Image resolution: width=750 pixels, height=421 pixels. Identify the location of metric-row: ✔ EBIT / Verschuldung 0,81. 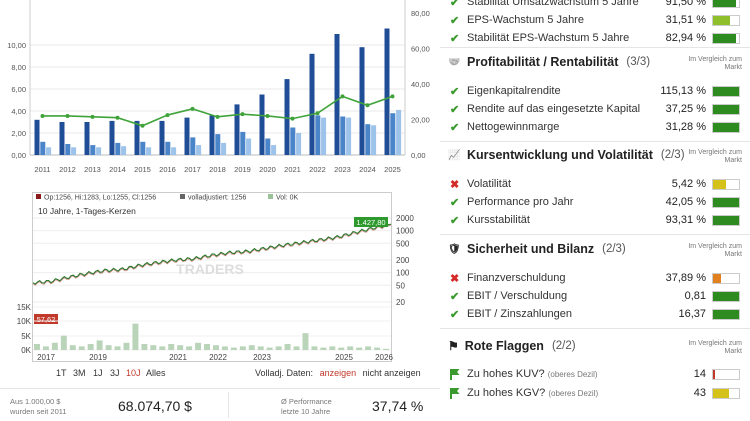
(595, 297).